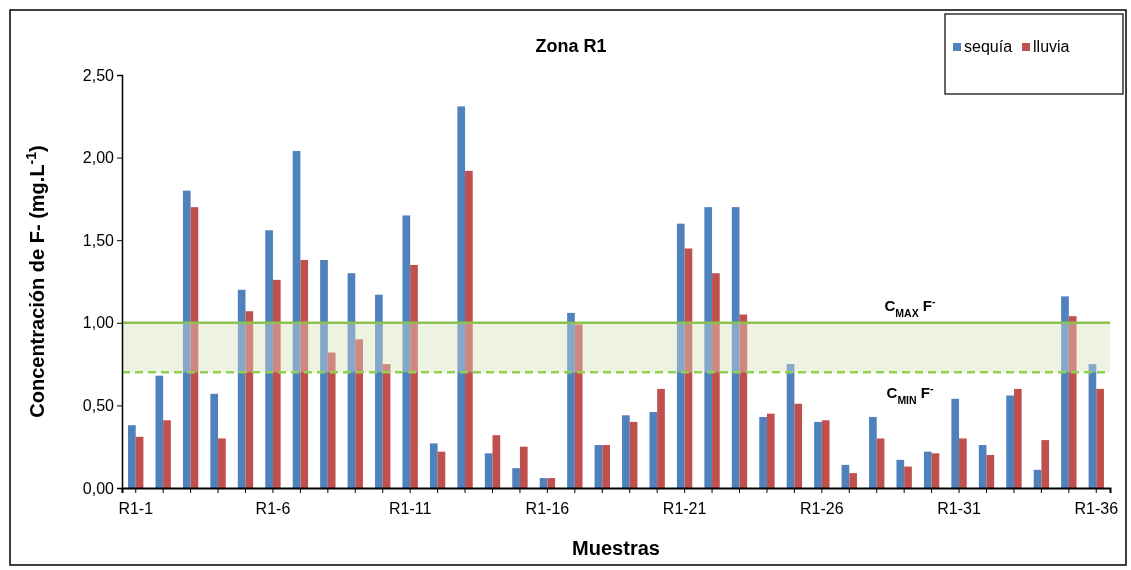  Describe the element at coordinates (410, 508) in the screenshot. I see `x-tick-label: R1-11` at that location.